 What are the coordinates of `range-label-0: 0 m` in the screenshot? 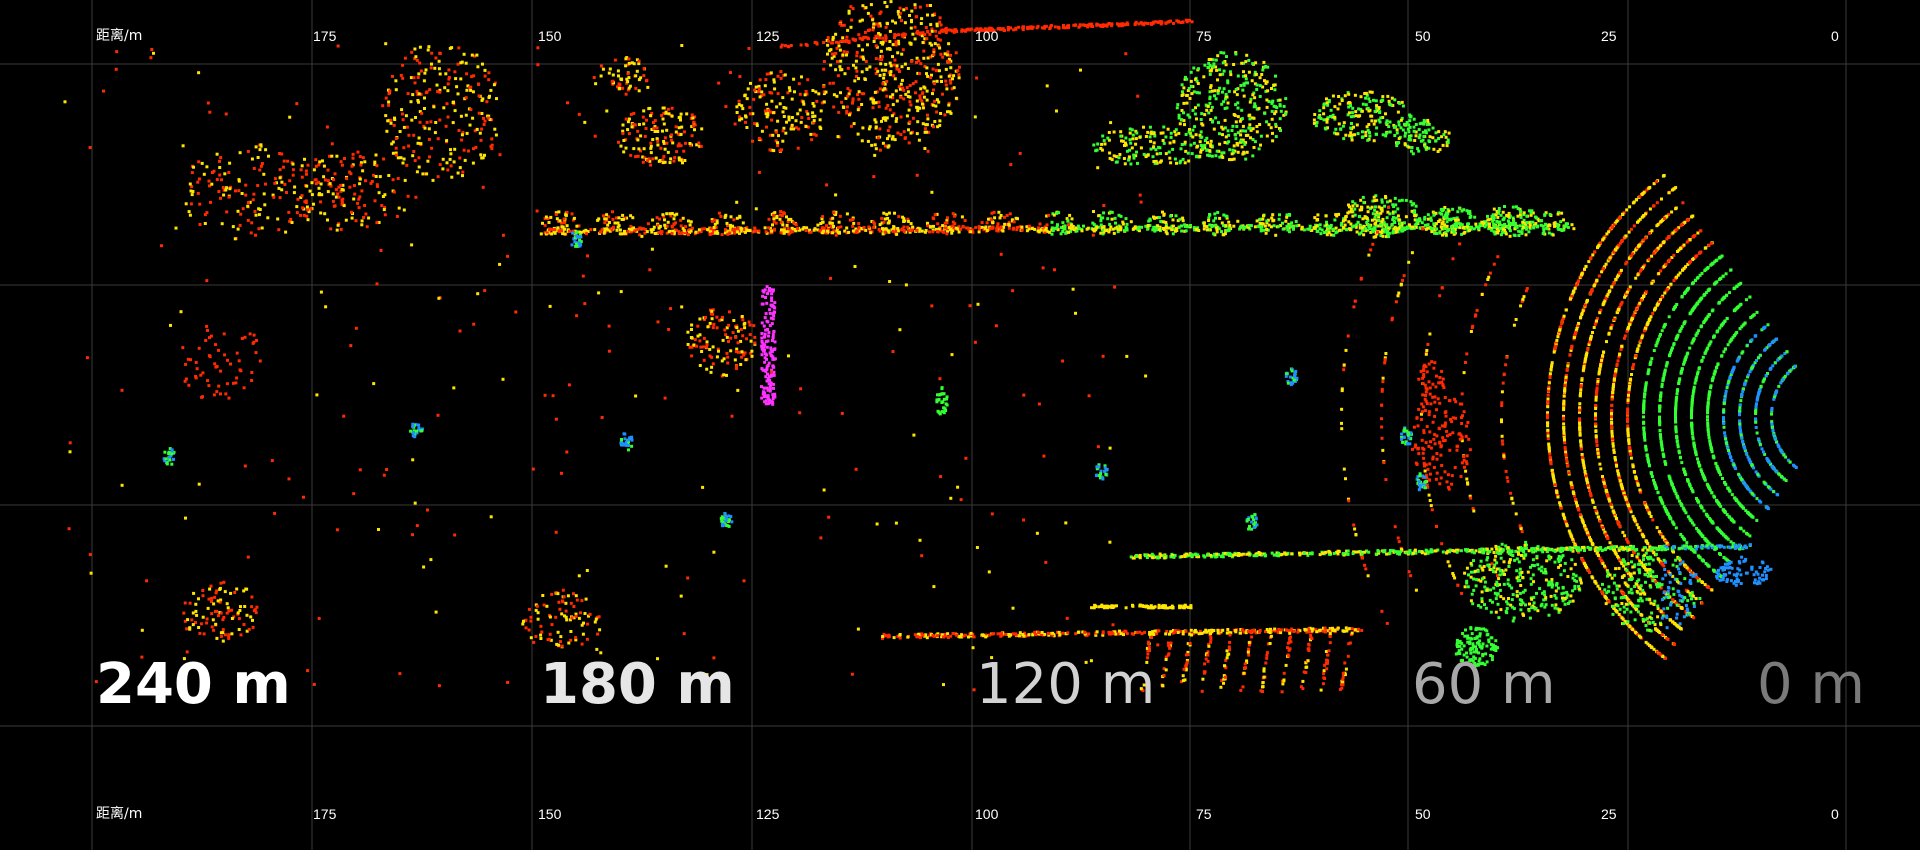 It's located at (1811, 684).